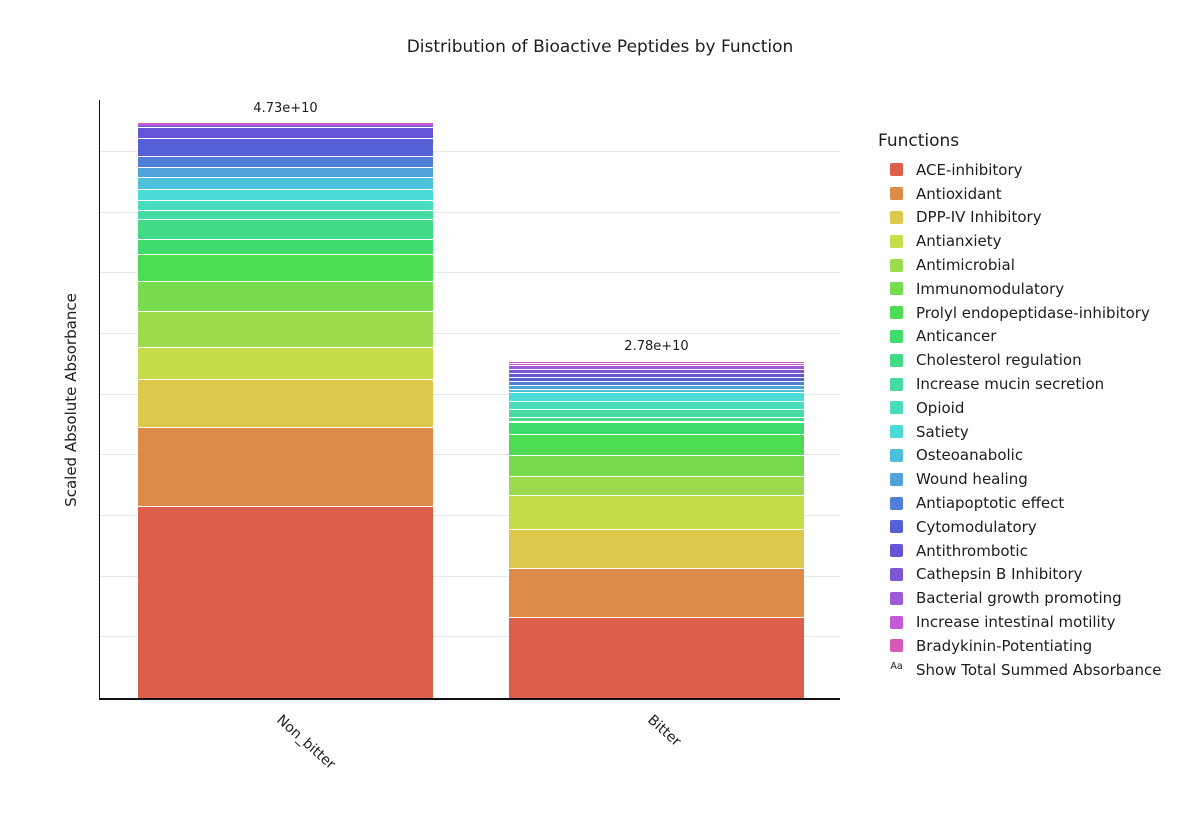 Image resolution: width=1200 pixels, height=820 pixels. I want to click on legend-item-label: Cholesterol regulation, so click(999, 360).